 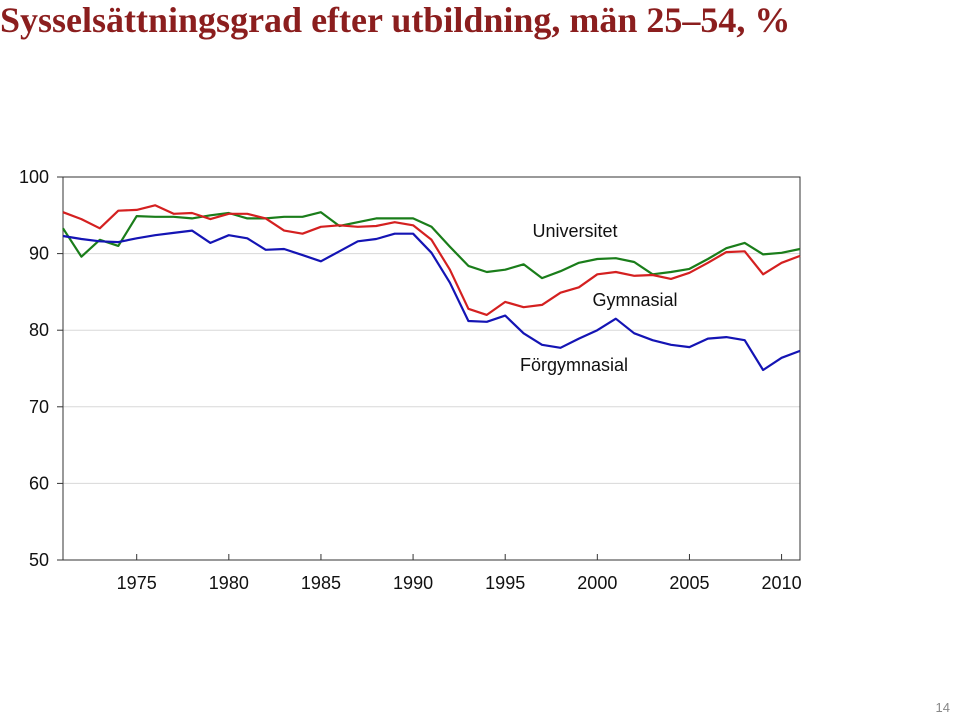 What do you see at coordinates (413, 583) in the screenshot?
I see `x-tick-label: 1990` at bounding box center [413, 583].